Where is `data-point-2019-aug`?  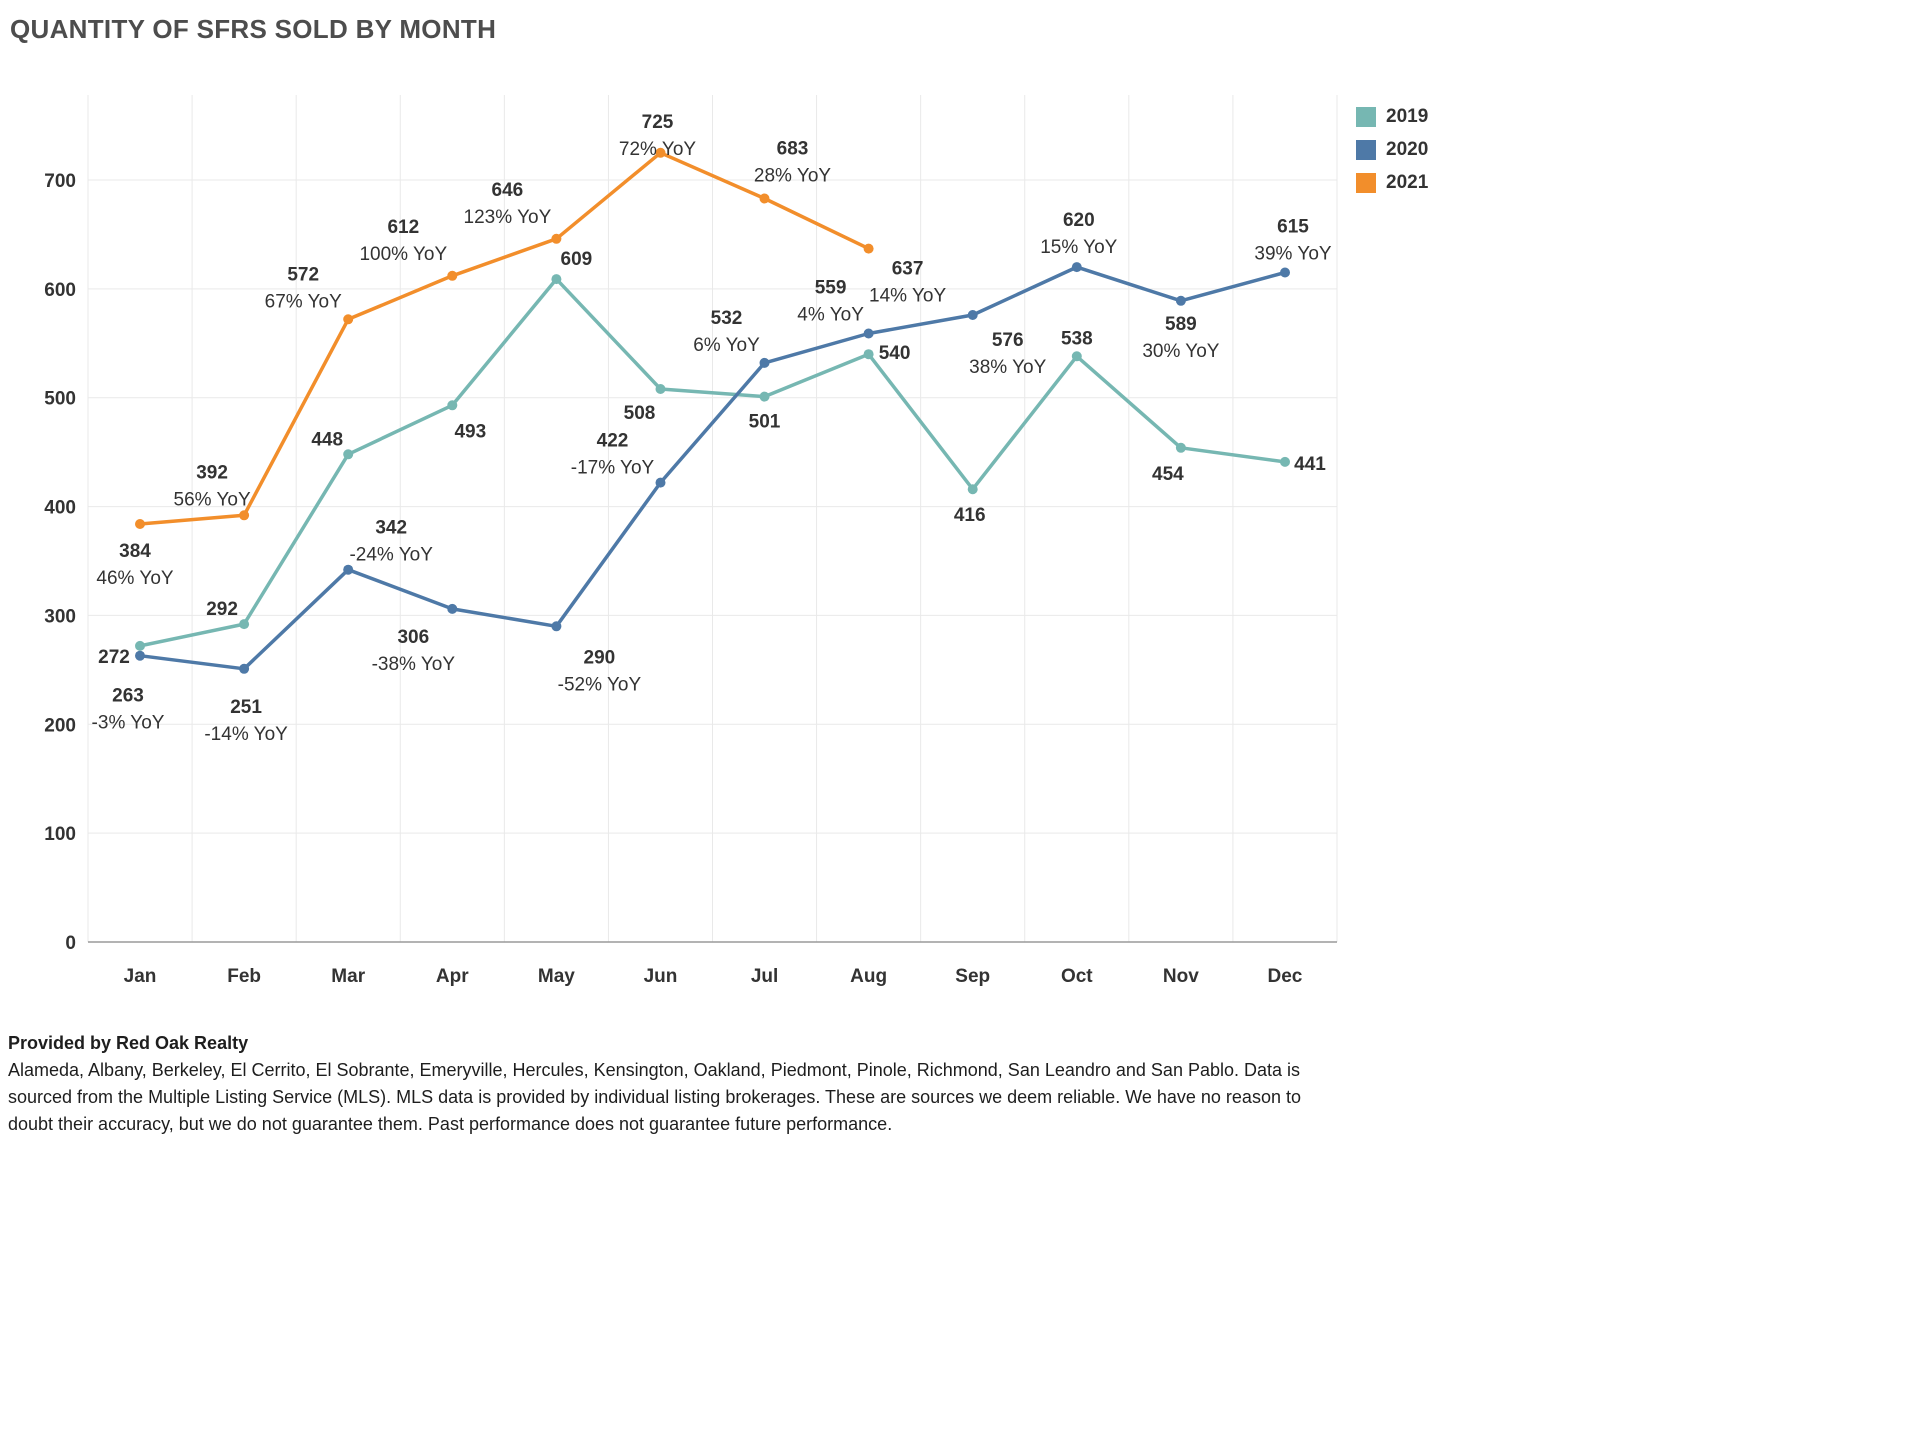 data-point-2019-aug is located at coordinates (868, 354).